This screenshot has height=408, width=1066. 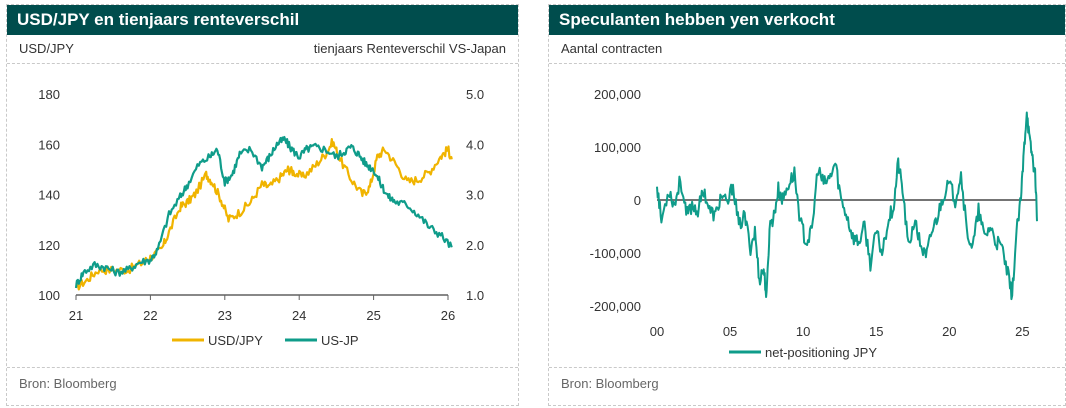 I want to click on y-right-tick-label: 5.0, so click(x=475, y=94).